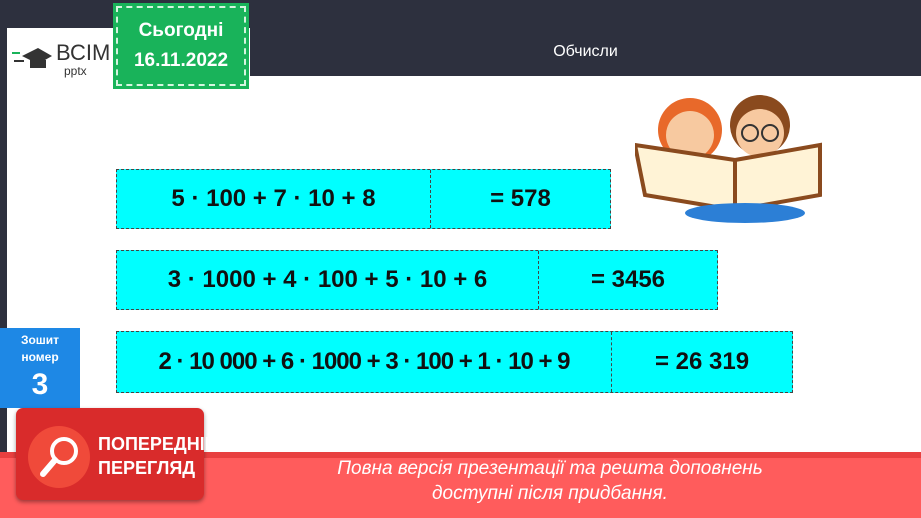 This screenshot has width=921, height=518. I want to click on expression: 3 · 1000 + 4 · 100 + 5 · 10 + 6, so click(328, 280).